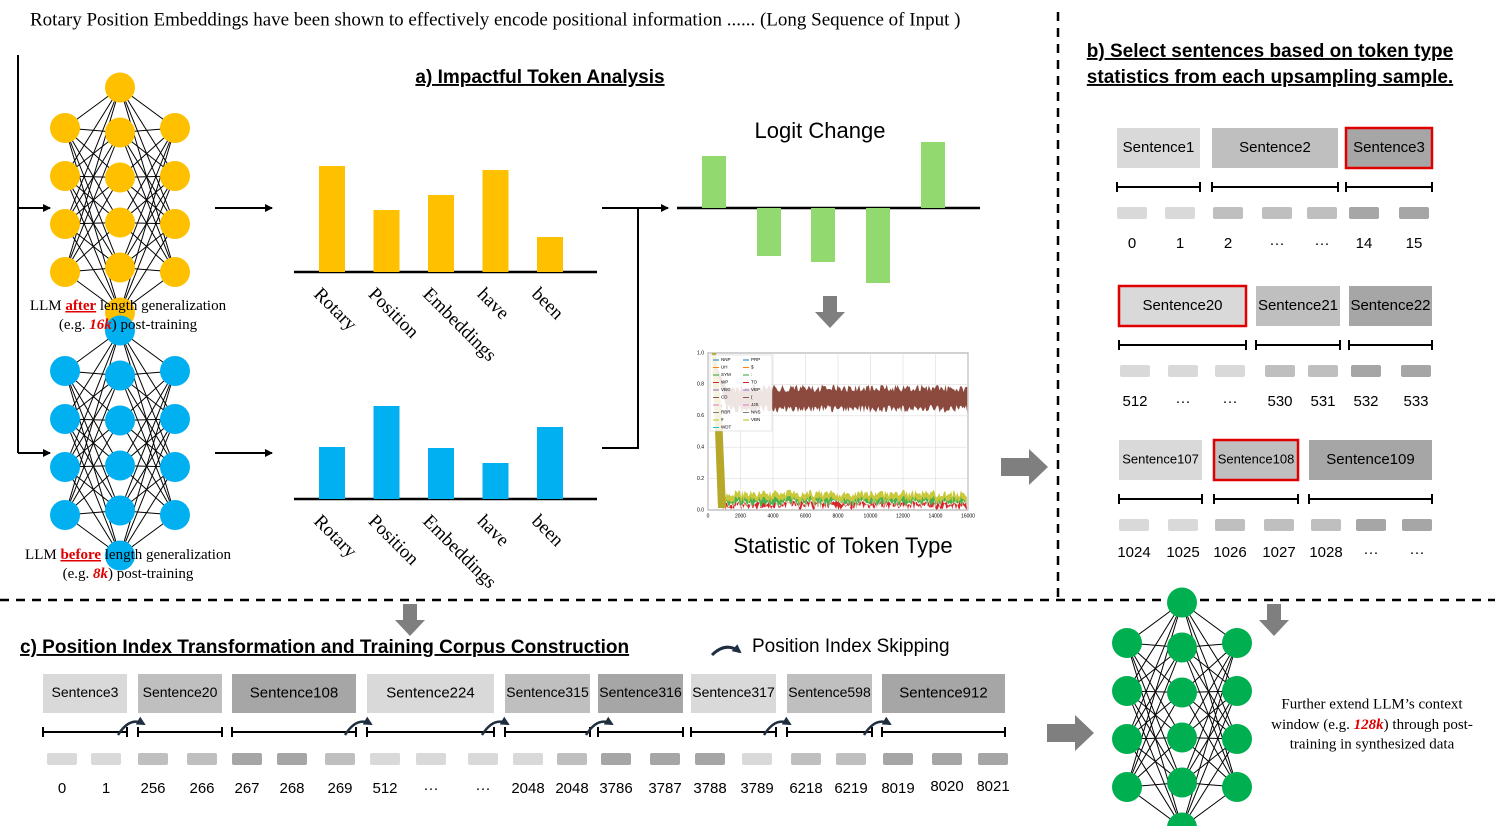  Describe the element at coordinates (829, 692) in the screenshot. I see `sentence-label: Sentence598` at that location.